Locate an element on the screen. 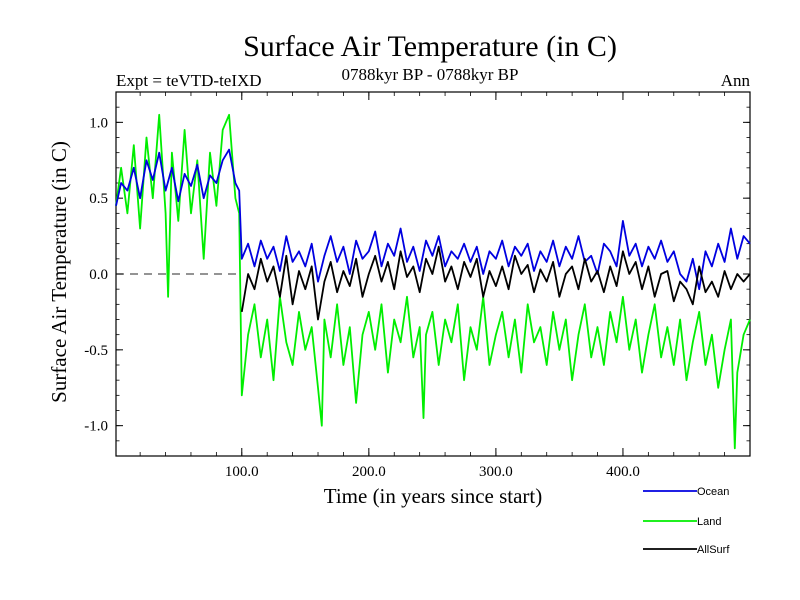  y-tick-label: 0.0 is located at coordinates (98, 275).